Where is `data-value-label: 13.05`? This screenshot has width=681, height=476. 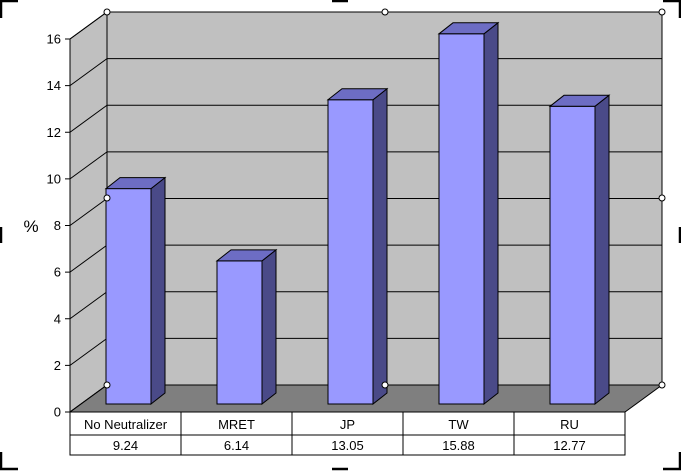
data-value-label: 13.05 is located at coordinates (347, 445).